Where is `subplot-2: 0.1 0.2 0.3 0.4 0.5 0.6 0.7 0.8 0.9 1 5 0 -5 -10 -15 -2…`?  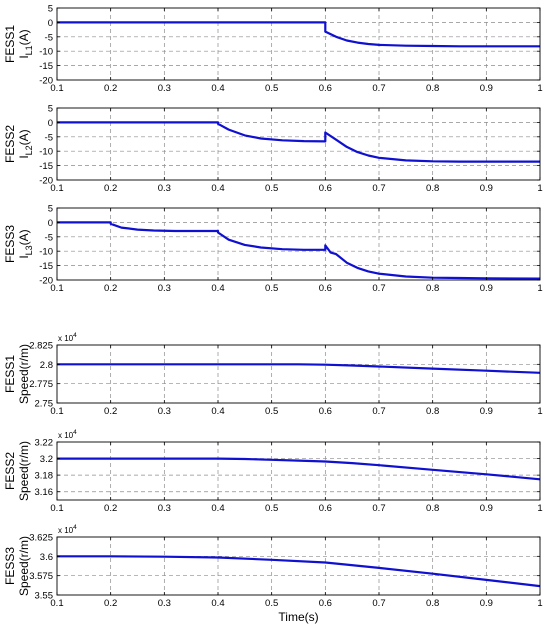 subplot-2: 0.1 0.2 0.3 0.4 0.5 0.6 0.7 0.8 0.9 1 5 0 -5 -10 -15 -2… is located at coordinates (273, 149).